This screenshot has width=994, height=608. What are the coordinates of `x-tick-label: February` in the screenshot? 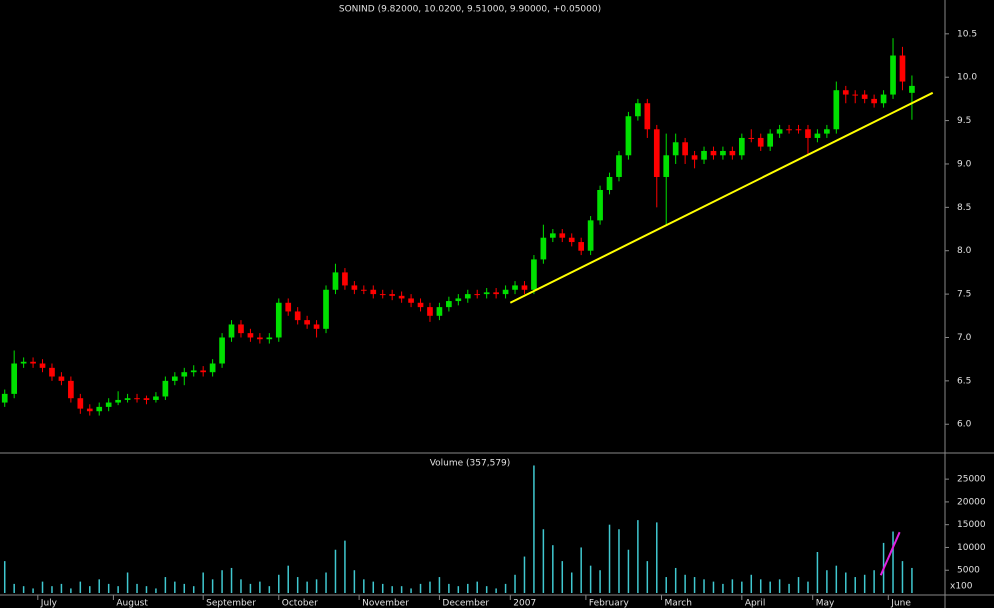 It's located at (609, 603).